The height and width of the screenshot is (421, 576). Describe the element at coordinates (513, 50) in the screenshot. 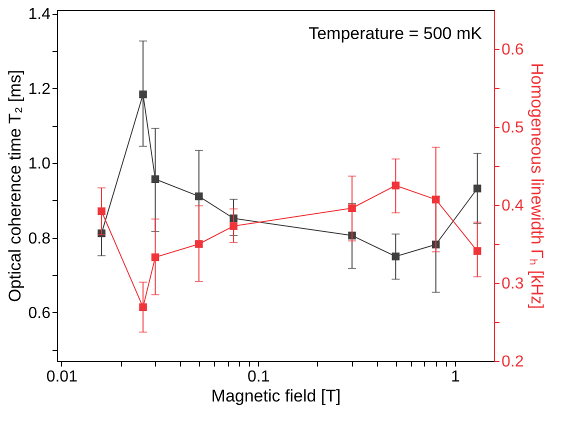

I see `y2-tick-label: 0.6` at that location.